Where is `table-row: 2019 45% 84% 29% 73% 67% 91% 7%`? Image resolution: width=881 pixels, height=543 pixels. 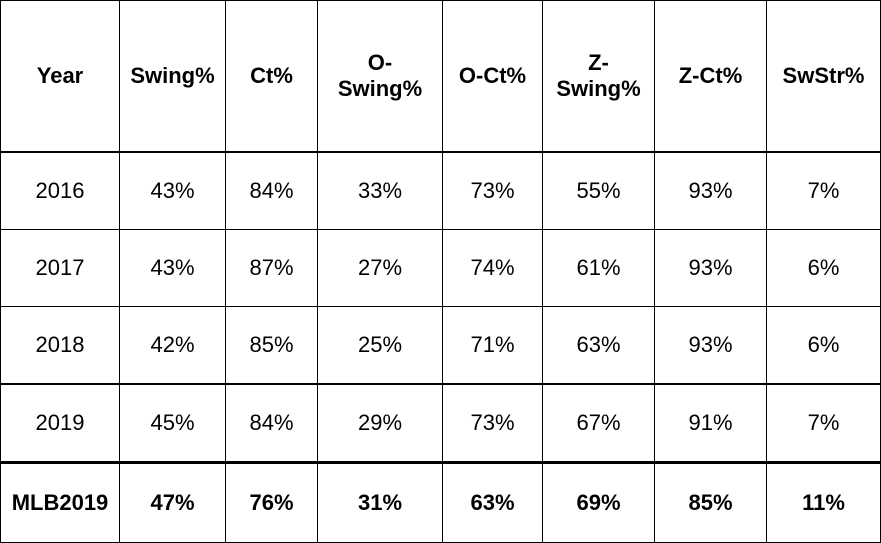 table-row: 2019 45% 84% 29% 73% 67% 91% 7% is located at coordinates (440, 423).